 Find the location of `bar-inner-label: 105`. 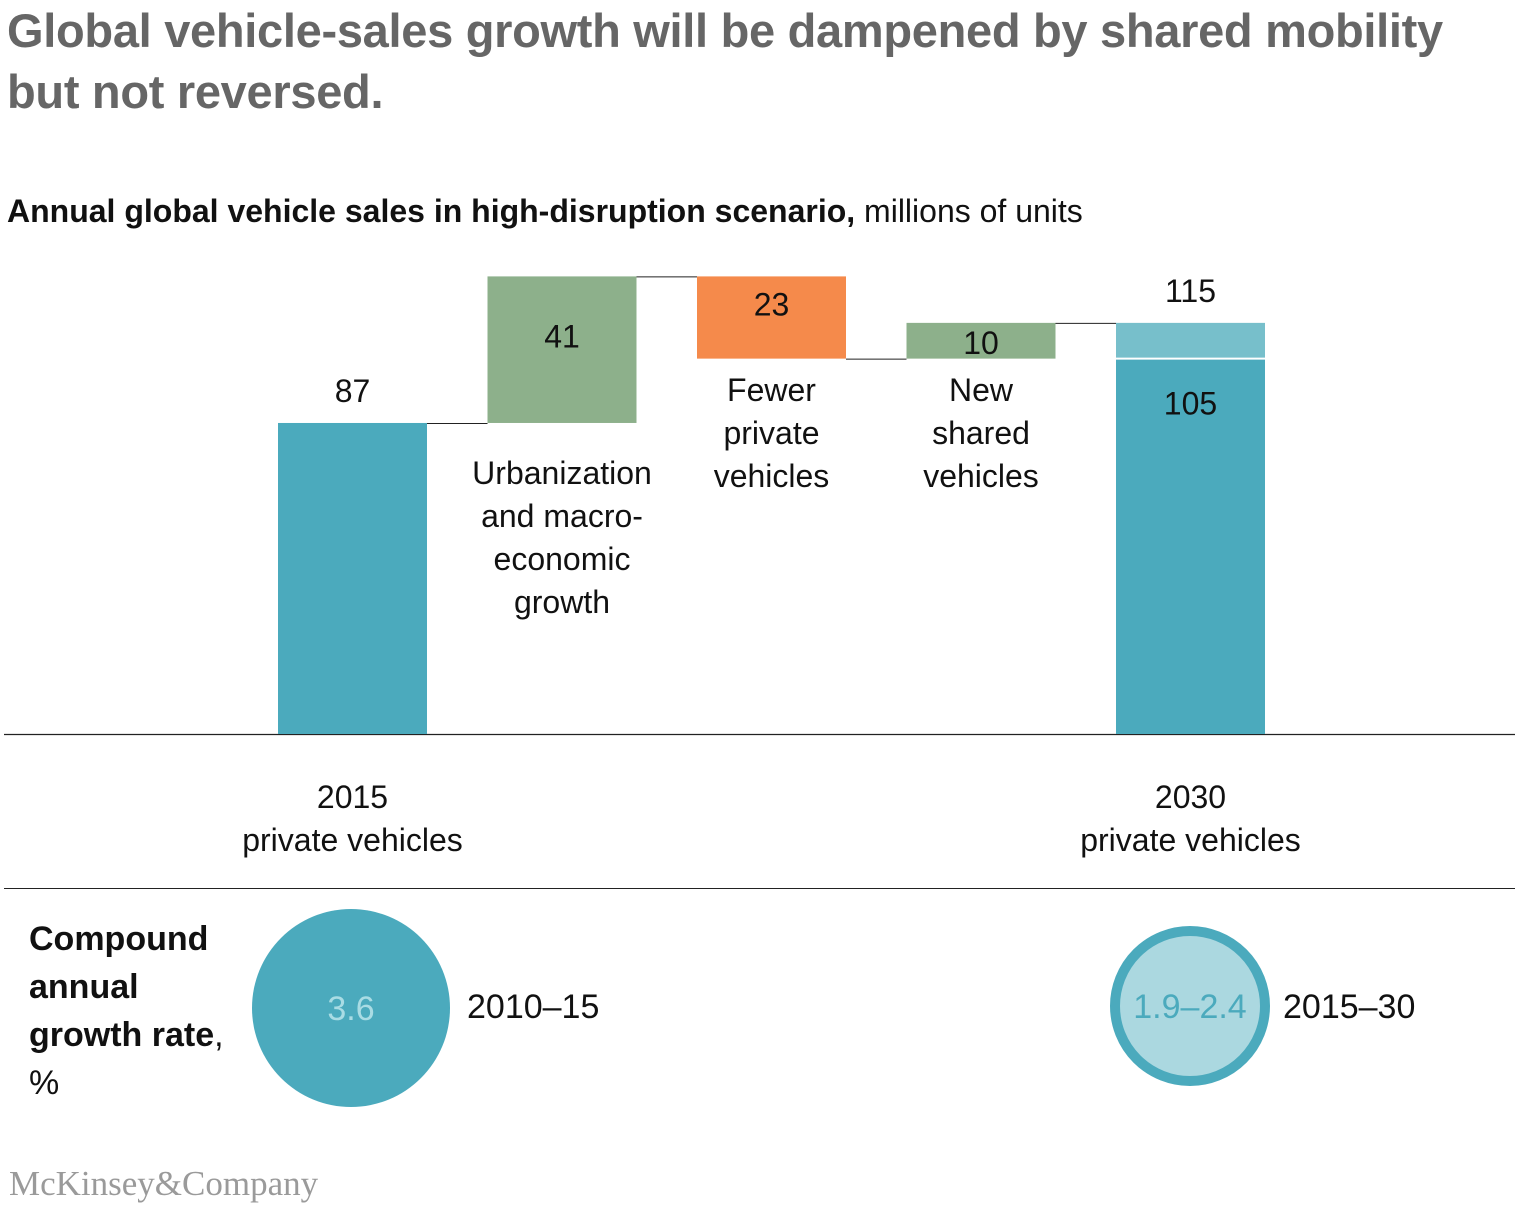

bar-inner-label: 105 is located at coordinates (1190, 404).